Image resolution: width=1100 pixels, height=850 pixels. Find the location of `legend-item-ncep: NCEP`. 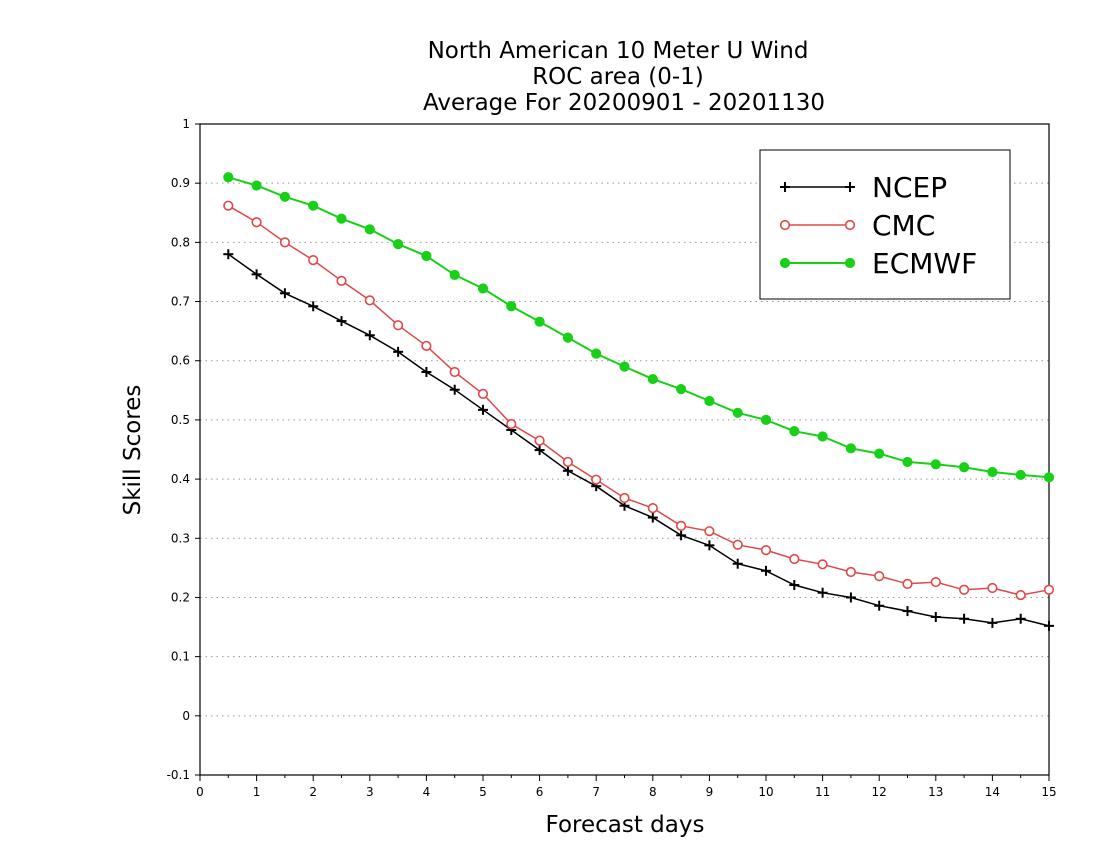

legend-item-ncep: NCEP is located at coordinates (863, 187).